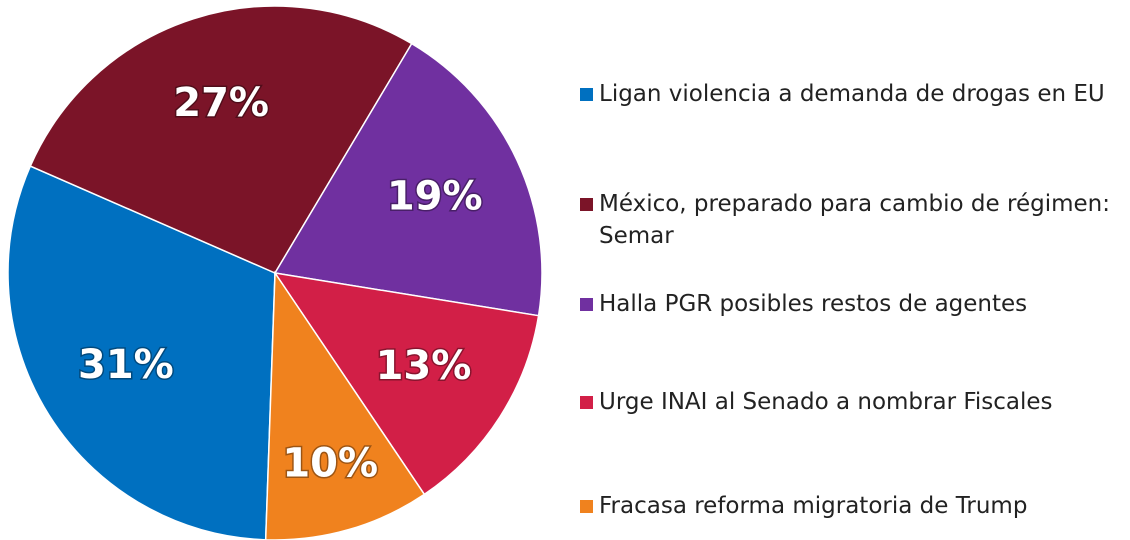  I want to click on legend-item: Urge INAI al Senado a nombrar Fiscales, so click(852, 402).